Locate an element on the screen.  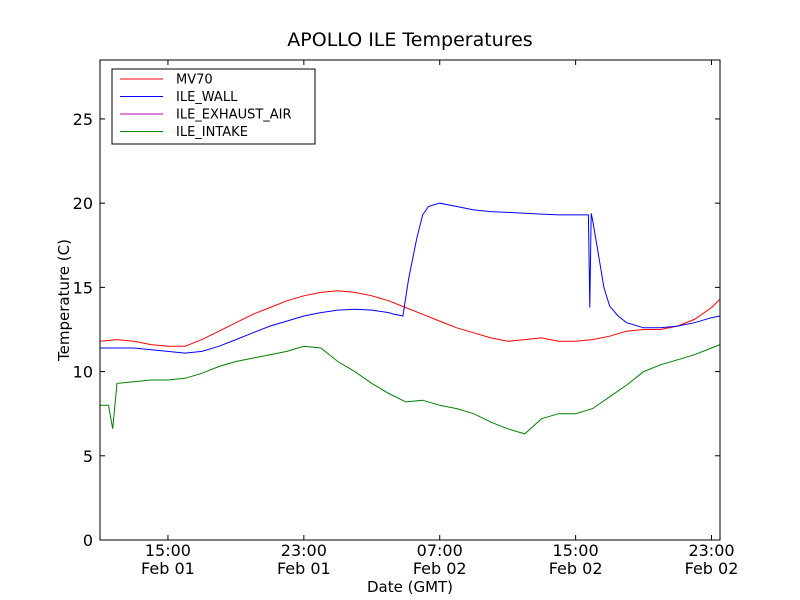
legend-label: ILE_WALL is located at coordinates (207, 97).